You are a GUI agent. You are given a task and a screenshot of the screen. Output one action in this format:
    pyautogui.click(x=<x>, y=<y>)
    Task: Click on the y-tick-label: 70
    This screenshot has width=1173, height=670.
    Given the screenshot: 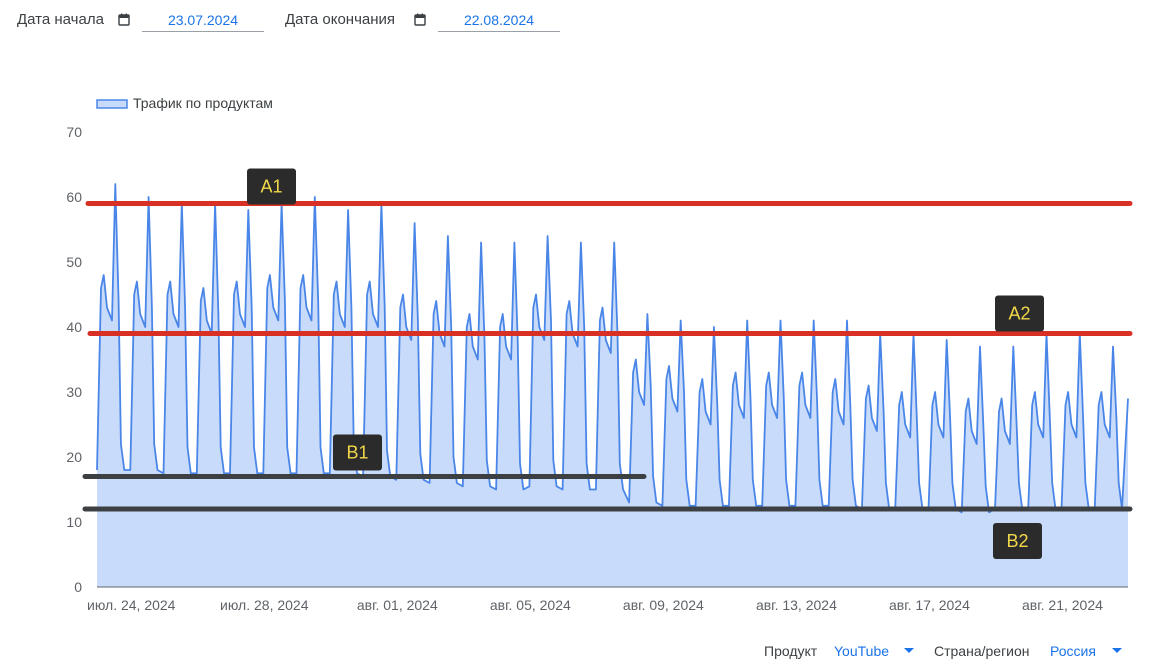 What is the action you would take?
    pyautogui.click(x=74, y=132)
    